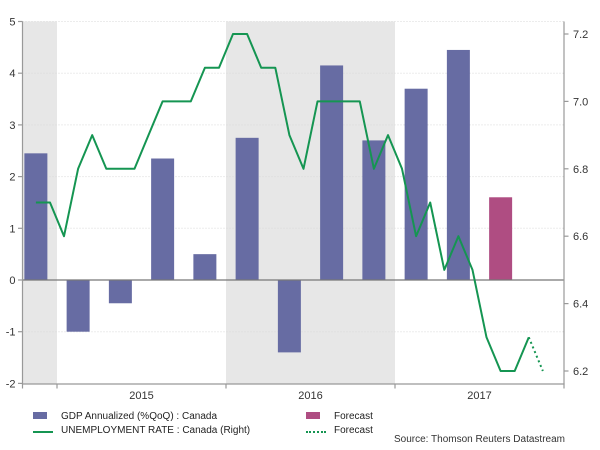  What do you see at coordinates (353, 430) in the screenshot?
I see `legend-label-forecast-line: Forecast` at bounding box center [353, 430].